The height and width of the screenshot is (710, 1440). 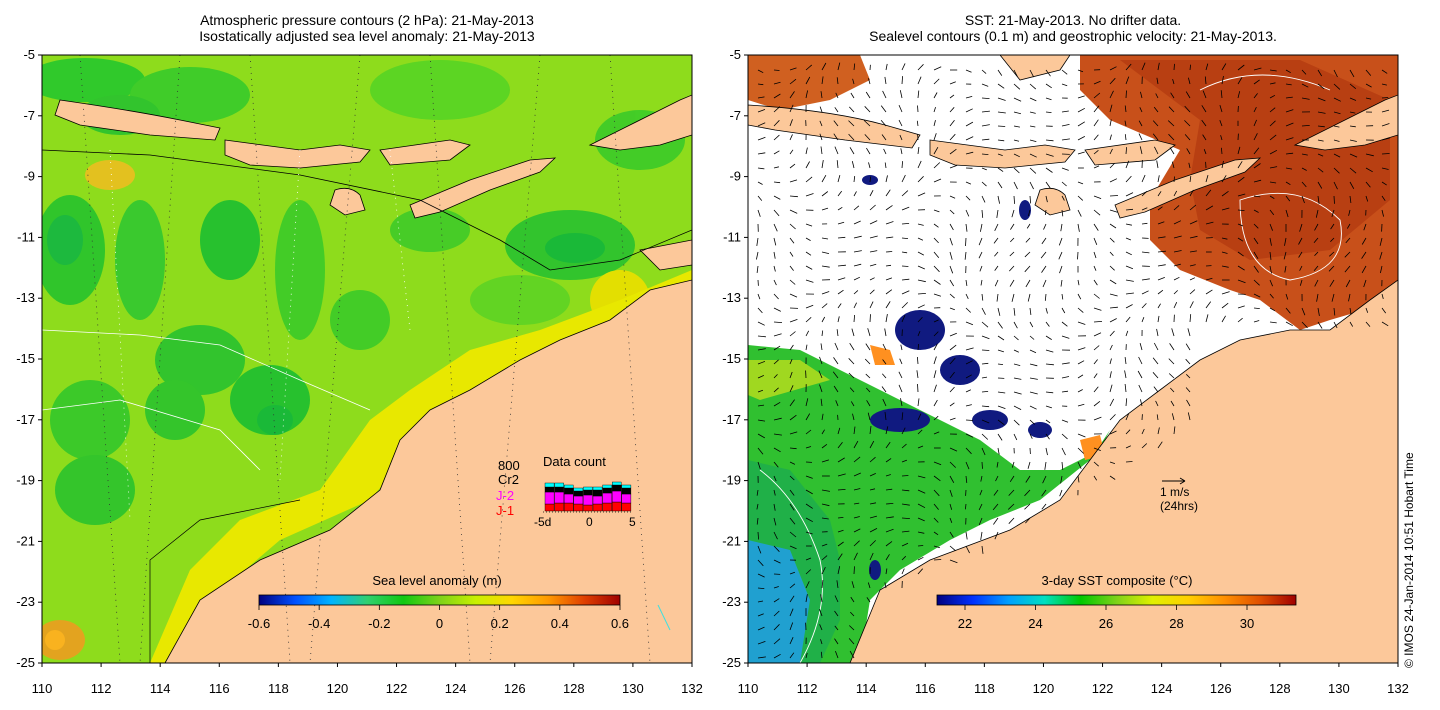 I want to click on sst-map-lon-label: 128, so click(x=1280, y=688).